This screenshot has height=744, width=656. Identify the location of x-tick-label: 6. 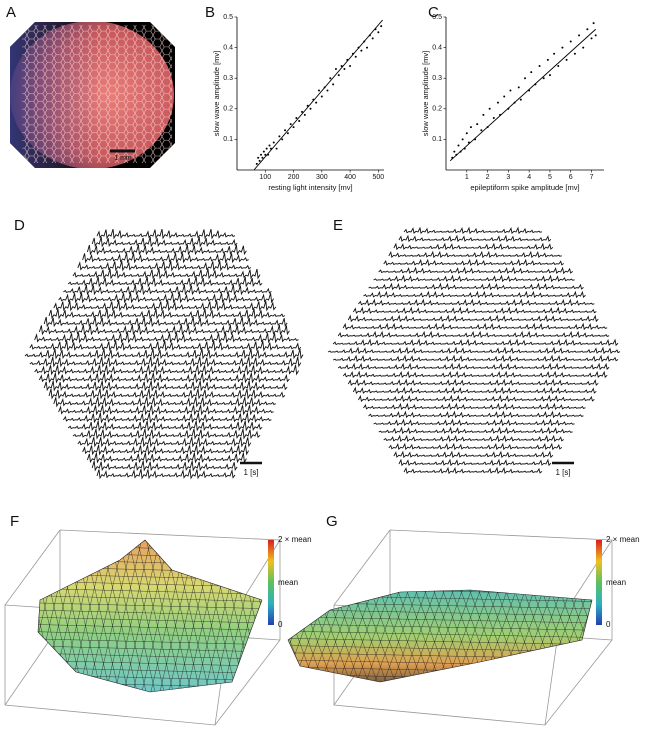
(571, 177).